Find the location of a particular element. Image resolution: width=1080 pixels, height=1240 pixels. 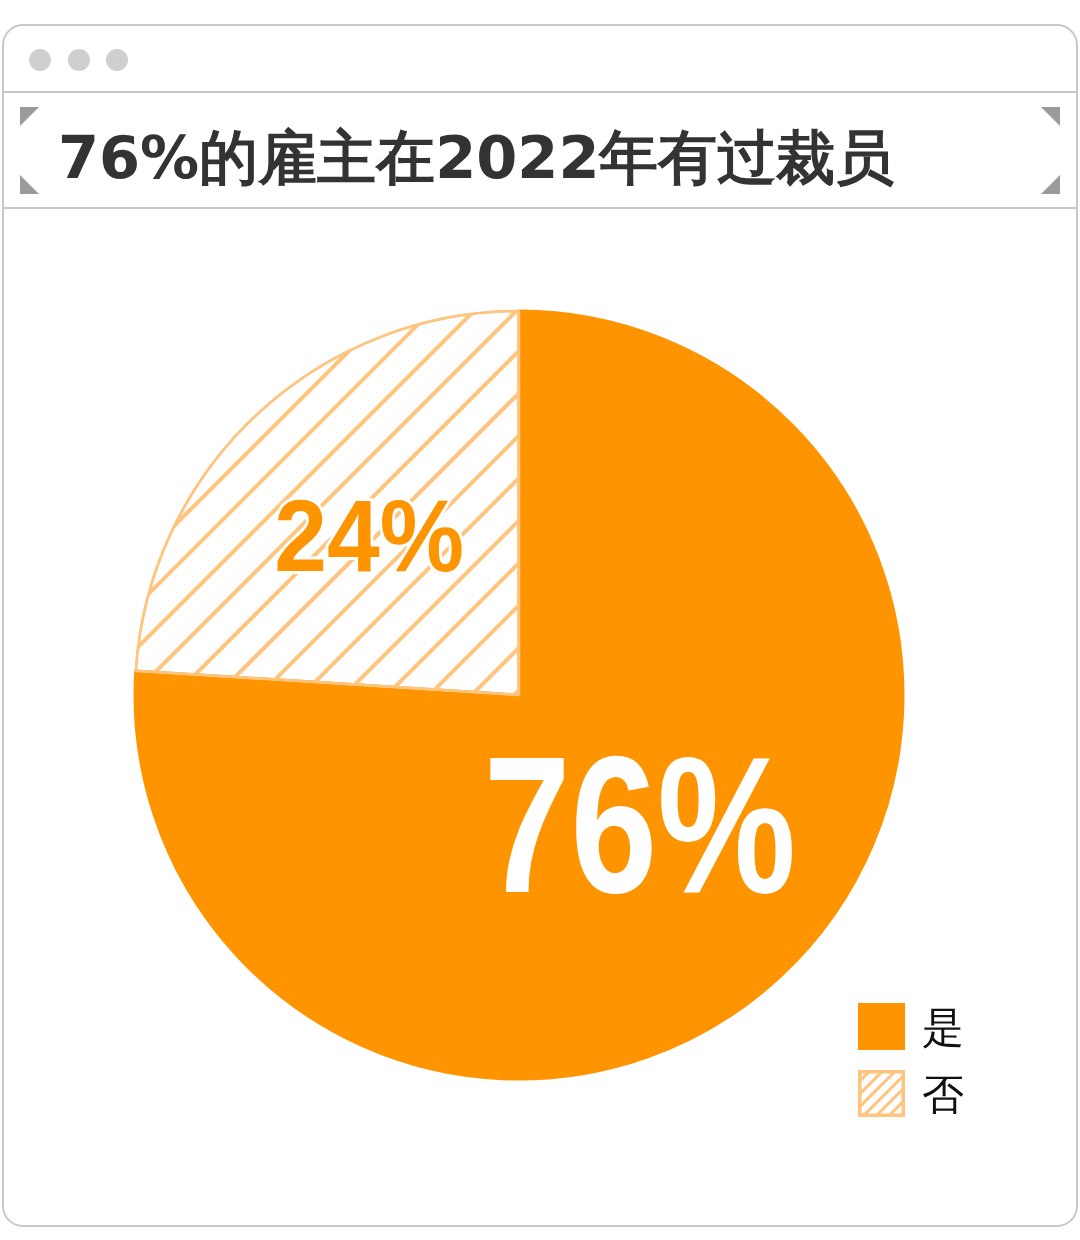

legend-label: 是 is located at coordinates (943, 1027).